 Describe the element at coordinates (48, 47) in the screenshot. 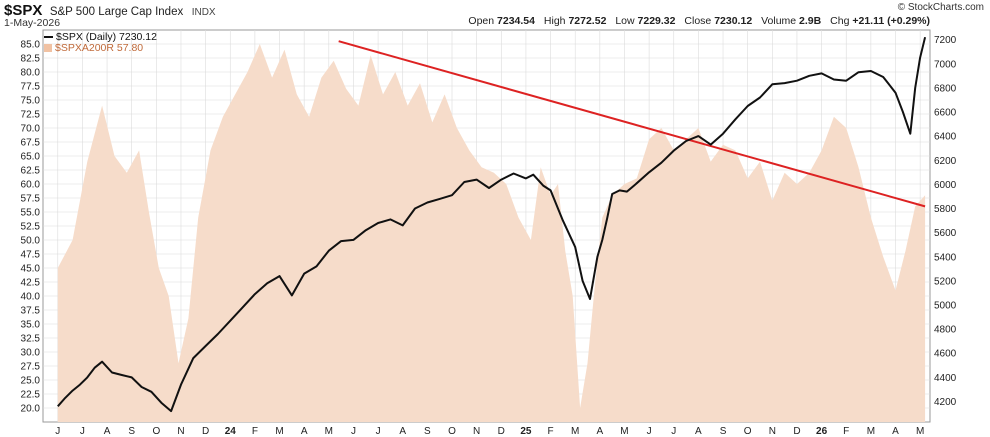

I see `legend-area-swatch` at that location.